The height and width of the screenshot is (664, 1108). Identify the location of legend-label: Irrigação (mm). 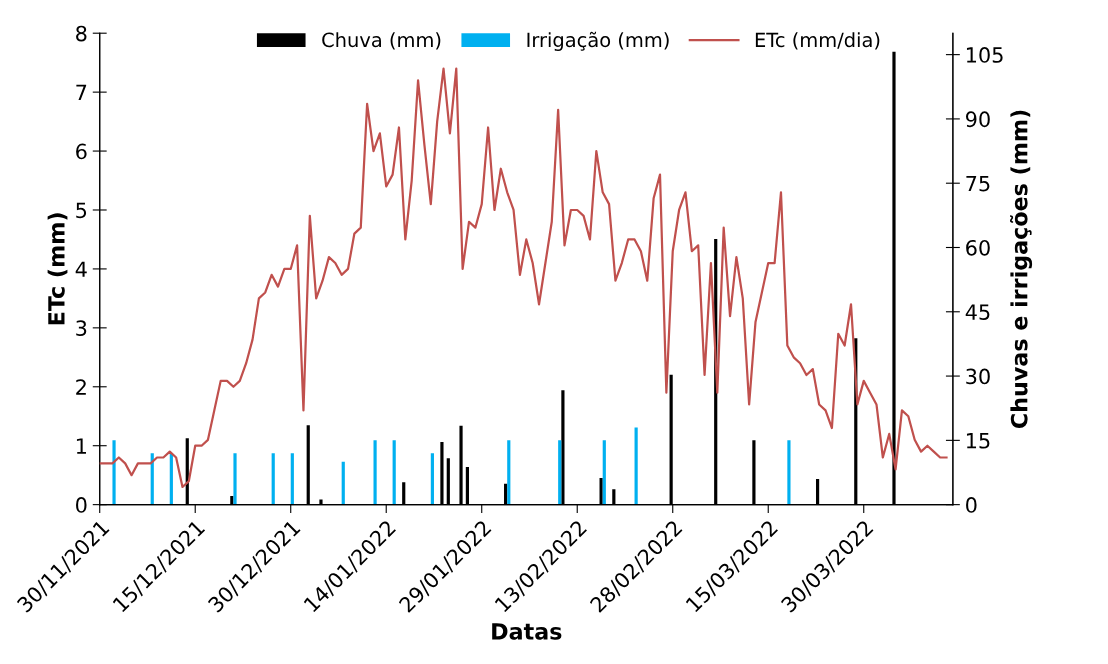
(598, 41).